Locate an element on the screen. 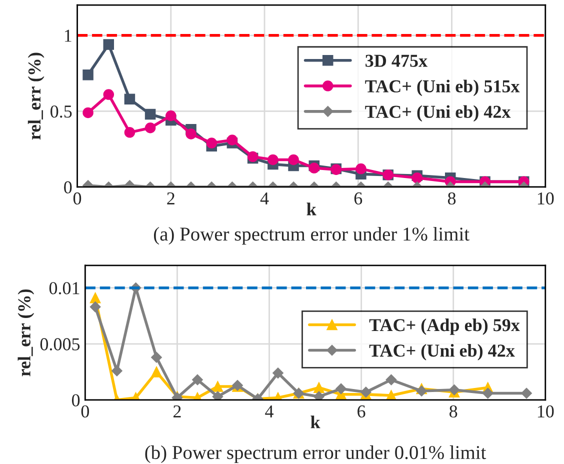  legend-label: TAC+ (Uni eb) 515x is located at coordinates (442, 88).